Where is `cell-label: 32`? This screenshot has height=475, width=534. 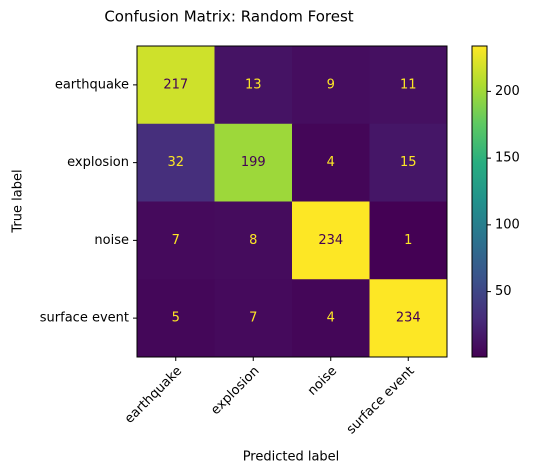
cell-label: 32 is located at coordinates (175, 162).